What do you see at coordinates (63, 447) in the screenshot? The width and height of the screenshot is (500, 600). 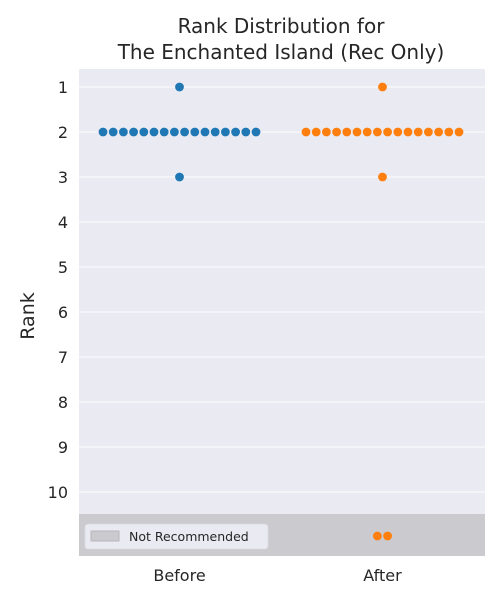 I see `y-tick-label: 9` at bounding box center [63, 447].